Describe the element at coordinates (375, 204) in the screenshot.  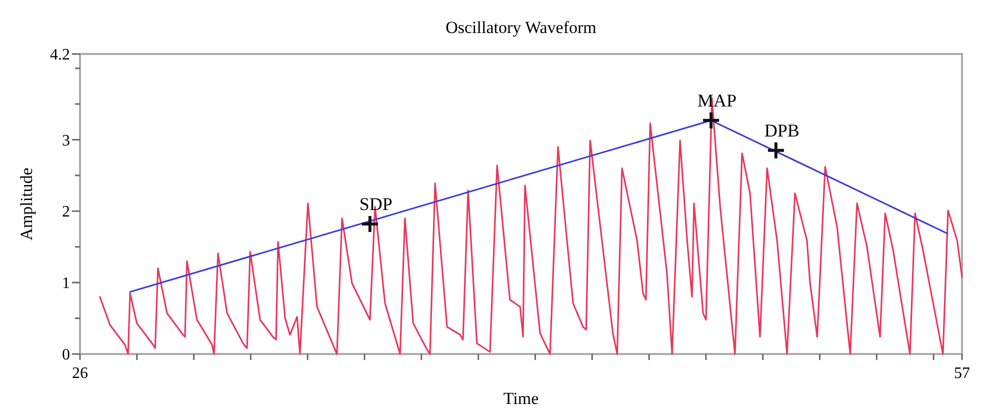
I see `annotation: SDP` at that location.